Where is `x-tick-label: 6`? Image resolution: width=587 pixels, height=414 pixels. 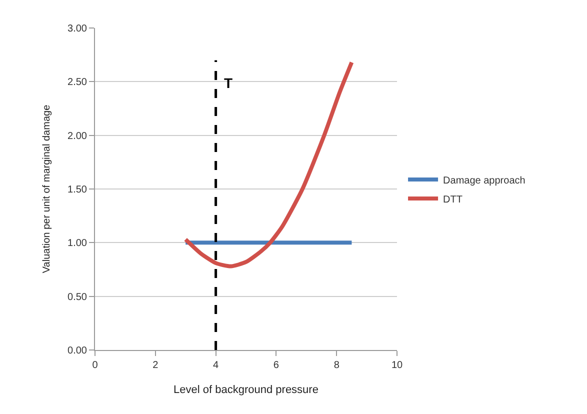
x-tick-label: 6 is located at coordinates (276, 365).